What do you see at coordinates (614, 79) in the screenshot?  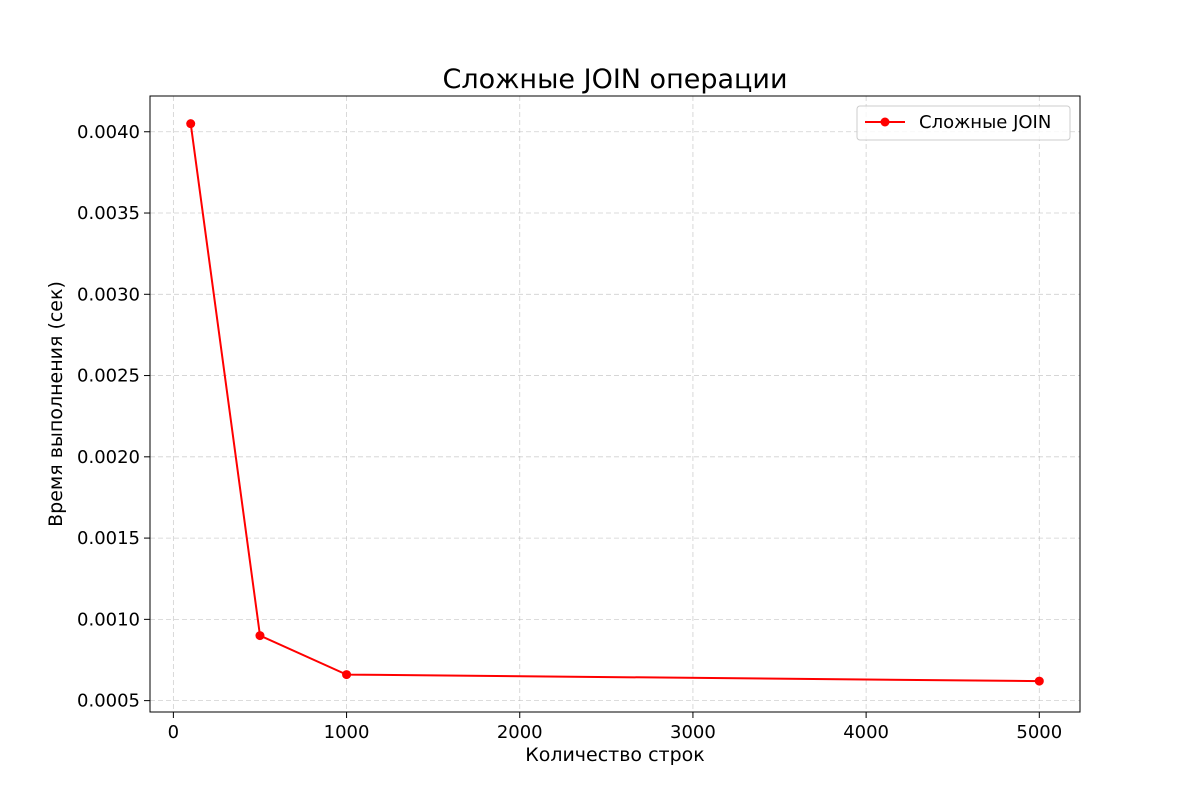 I see `chart-title: Сложные JOIN операции` at bounding box center [614, 79].